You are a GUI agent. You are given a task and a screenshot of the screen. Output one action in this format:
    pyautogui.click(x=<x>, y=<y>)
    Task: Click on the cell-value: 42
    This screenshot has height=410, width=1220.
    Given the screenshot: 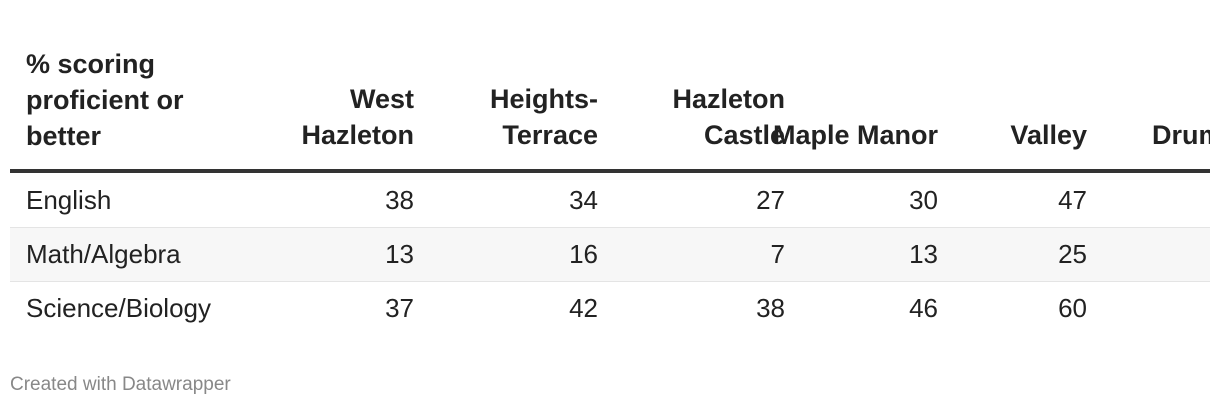 What is the action you would take?
    pyautogui.click(x=583, y=308)
    